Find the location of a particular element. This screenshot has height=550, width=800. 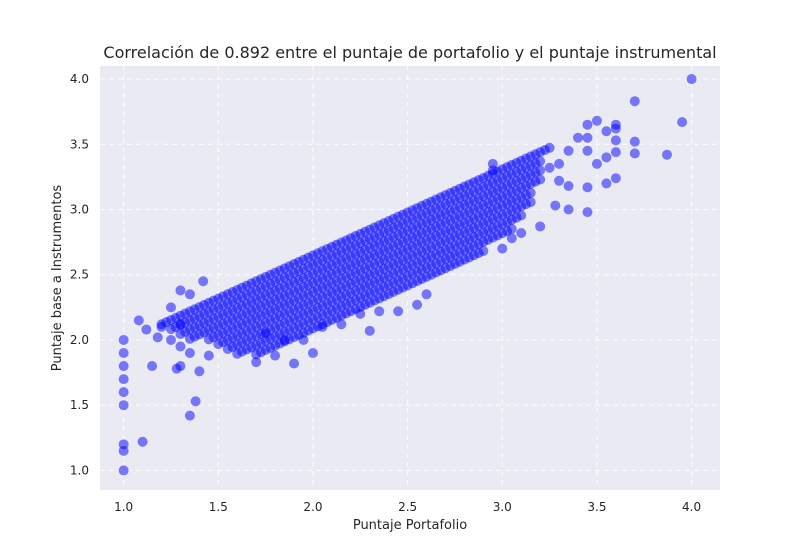

y-tick-label: 1.5 is located at coordinates (79, 405).